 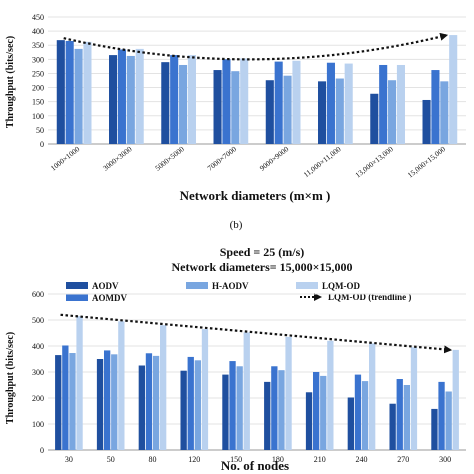 I want to click on legend-label-trendline: LQM-OD (trendline ), so click(x=369, y=297).